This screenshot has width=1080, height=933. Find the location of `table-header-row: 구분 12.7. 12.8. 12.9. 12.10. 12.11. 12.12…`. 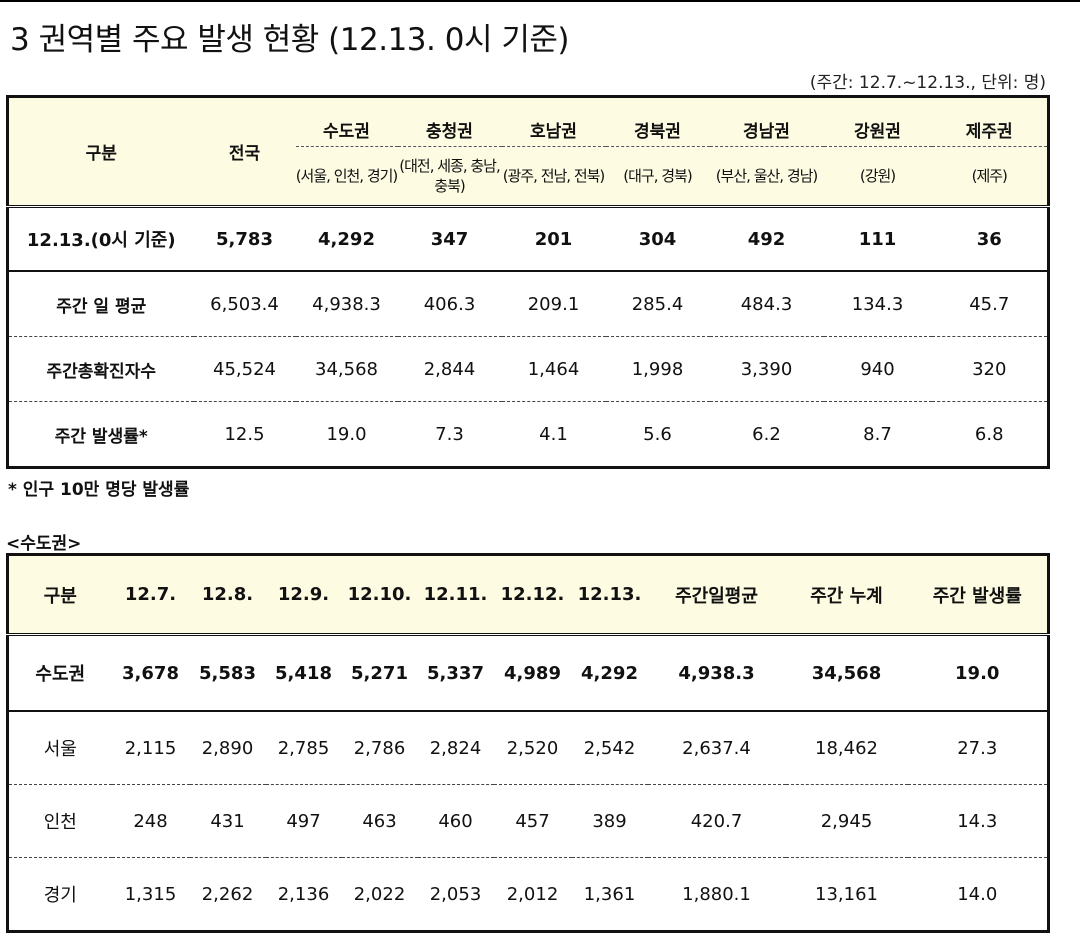

table-header-row: 구분 12.7. 12.8. 12.9. 12.10. 12.11. 12.12… is located at coordinates (528, 595).